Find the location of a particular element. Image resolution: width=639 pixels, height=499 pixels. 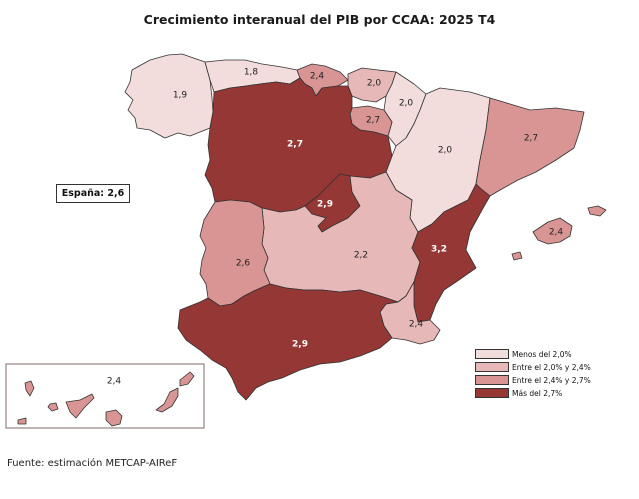

label-valenciana: 3,2 is located at coordinates (439, 250).